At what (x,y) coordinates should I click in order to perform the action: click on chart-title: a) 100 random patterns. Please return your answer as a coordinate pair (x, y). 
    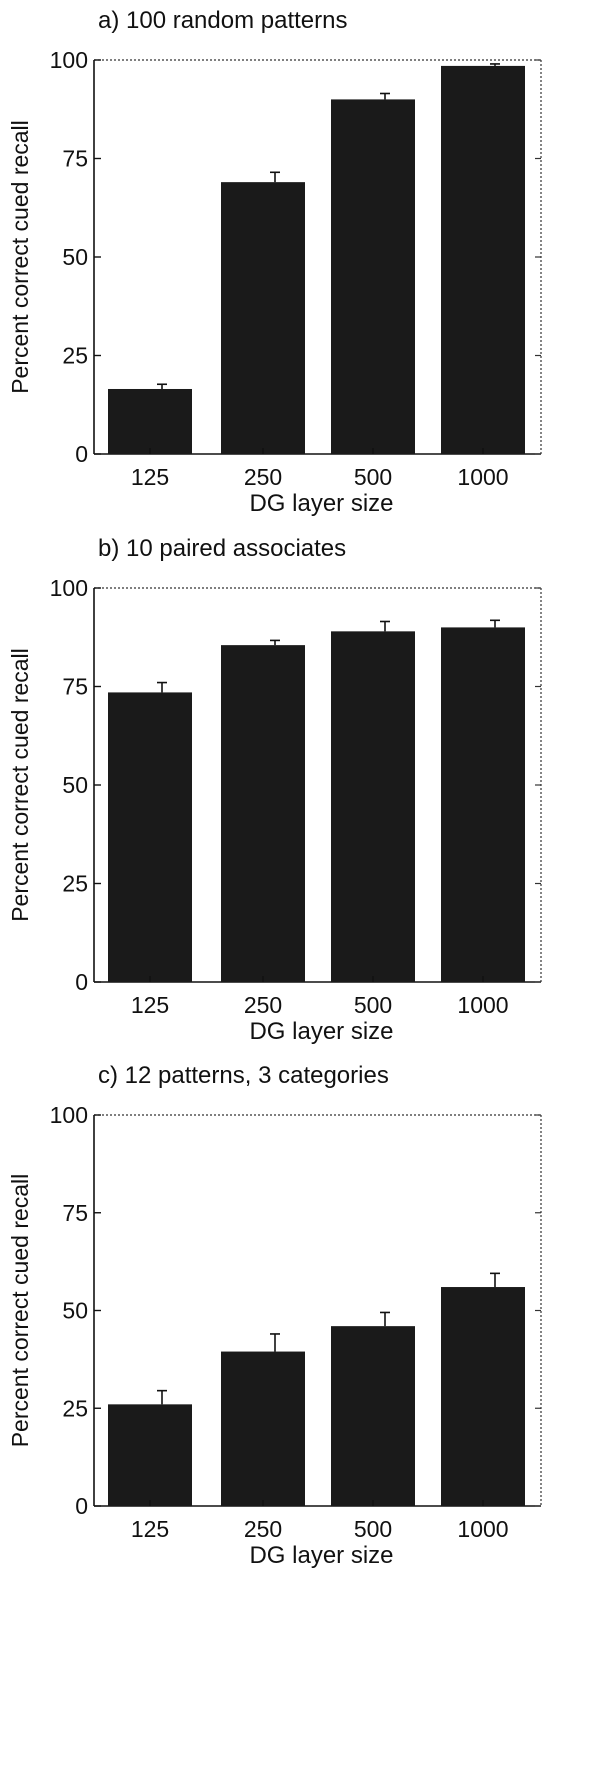
    Looking at the image, I should click on (222, 20).